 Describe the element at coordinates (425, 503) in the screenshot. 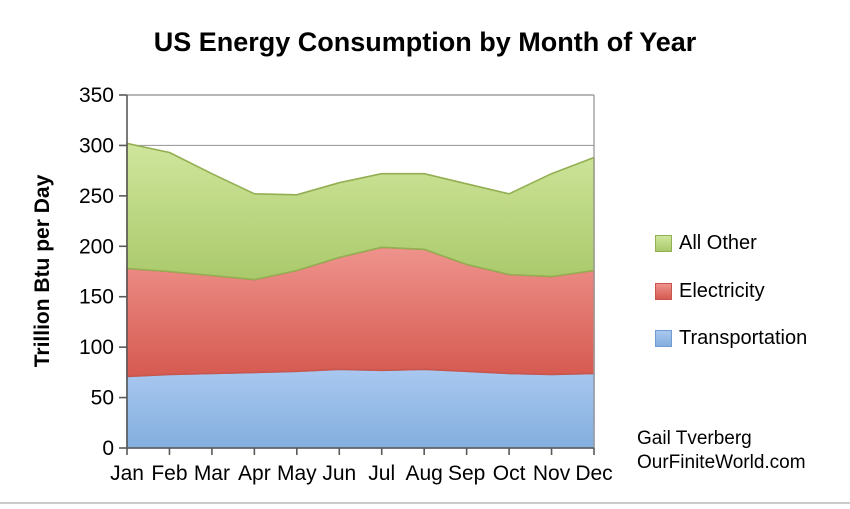

I see `bottom-divider` at that location.